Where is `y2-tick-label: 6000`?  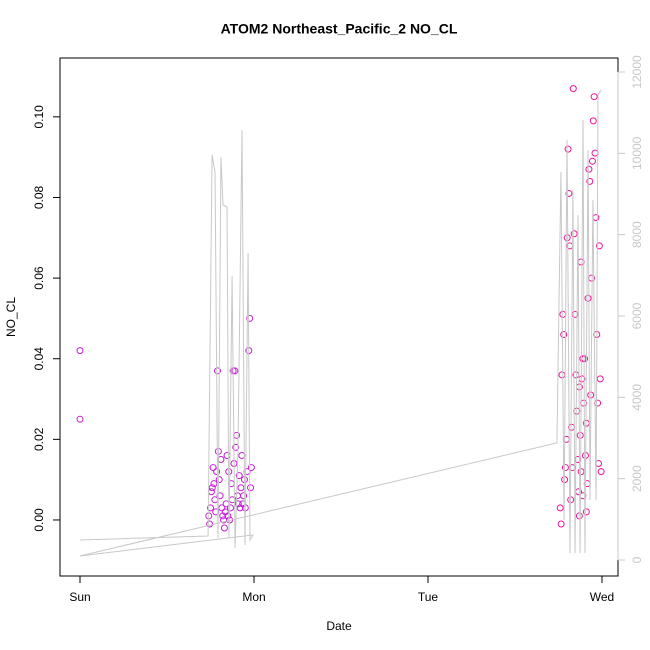
y2-tick-label: 6000 is located at coordinates (637, 315).